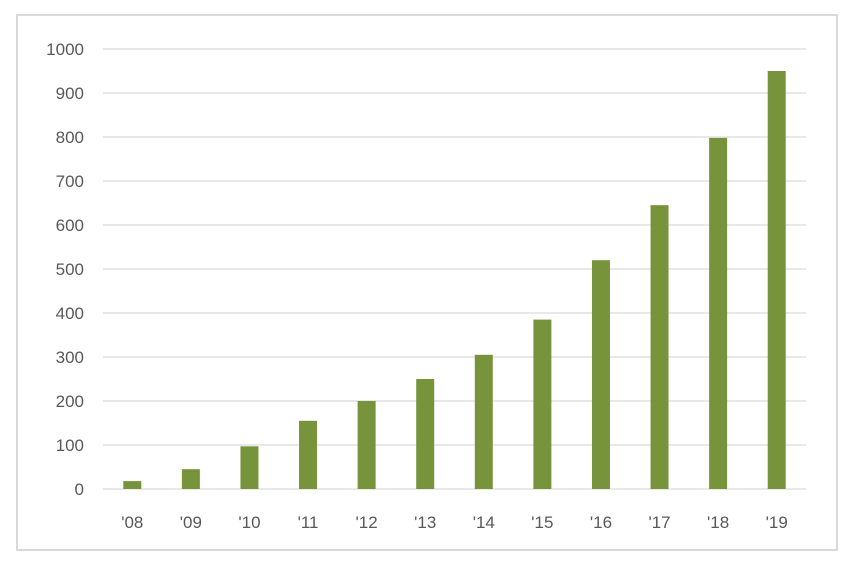 This screenshot has width=855, height=570. Describe the element at coordinates (70, 269) in the screenshot. I see `y-tick-label: 500` at that location.